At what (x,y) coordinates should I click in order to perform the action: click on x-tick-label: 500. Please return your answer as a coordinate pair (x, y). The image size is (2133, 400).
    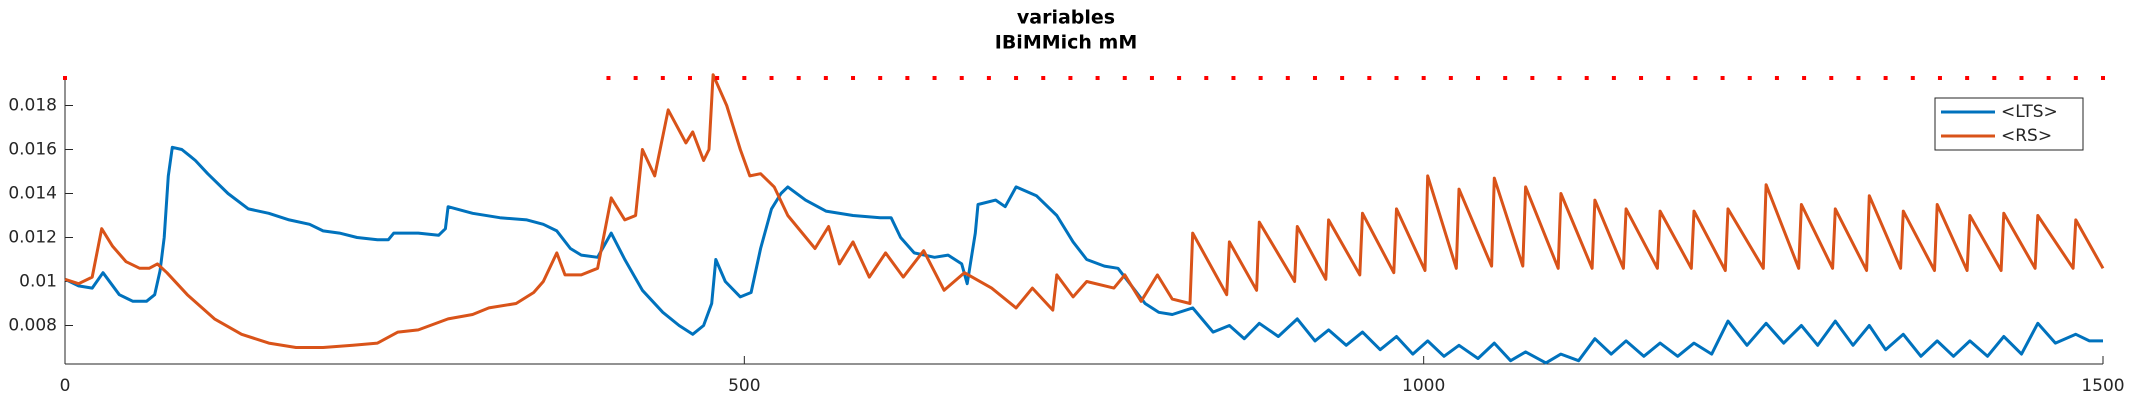
    Looking at the image, I should click on (744, 386).